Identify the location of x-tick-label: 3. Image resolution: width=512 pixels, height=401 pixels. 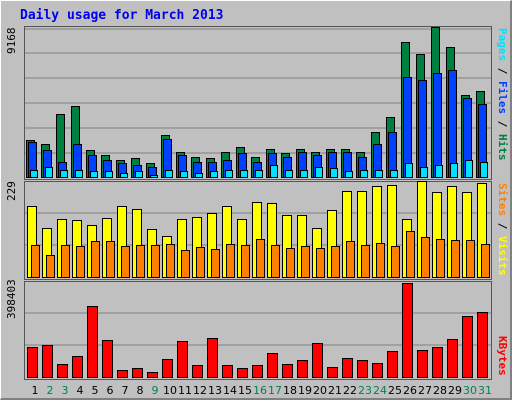
(65, 390).